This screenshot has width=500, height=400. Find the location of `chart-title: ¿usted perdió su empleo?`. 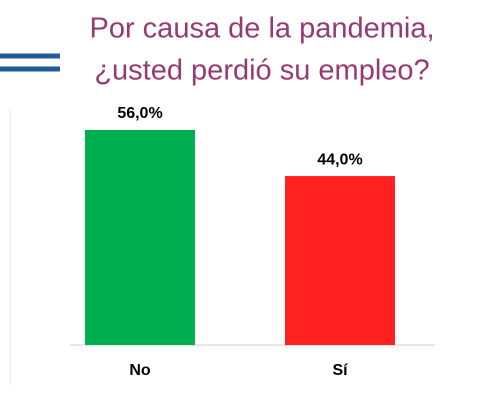

chart-title: ¿usted perdió su empleo? is located at coordinates (261, 71).